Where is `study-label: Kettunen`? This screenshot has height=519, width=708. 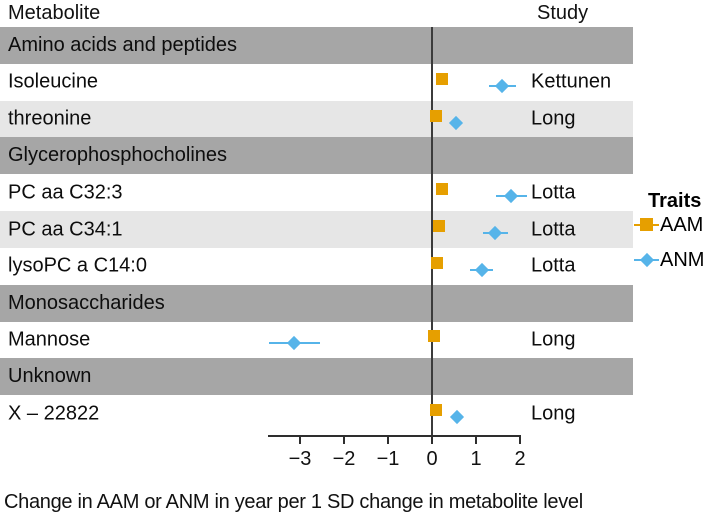 study-label: Kettunen is located at coordinates (571, 81).